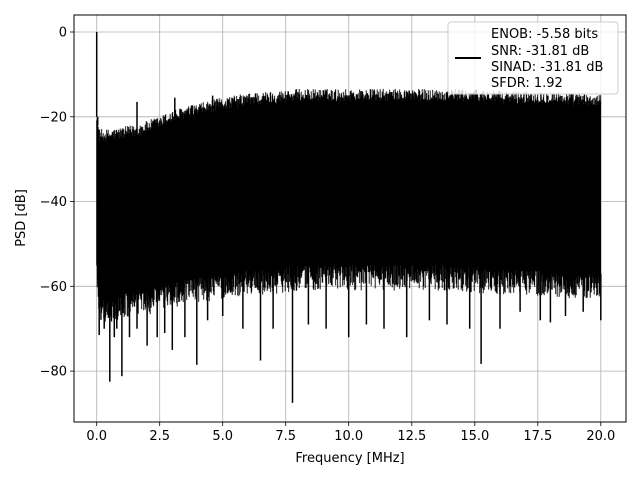  What do you see at coordinates (53, 287) in the screenshot?
I see `y-tick-label: −60` at bounding box center [53, 287].